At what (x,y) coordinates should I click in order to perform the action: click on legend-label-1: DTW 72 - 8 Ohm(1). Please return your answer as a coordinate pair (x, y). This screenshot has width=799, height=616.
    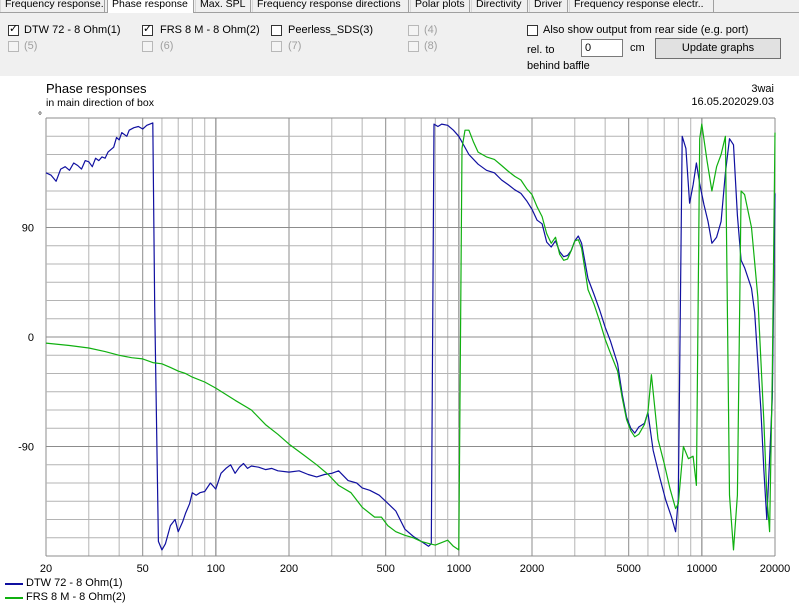
    Looking at the image, I should click on (74, 583).